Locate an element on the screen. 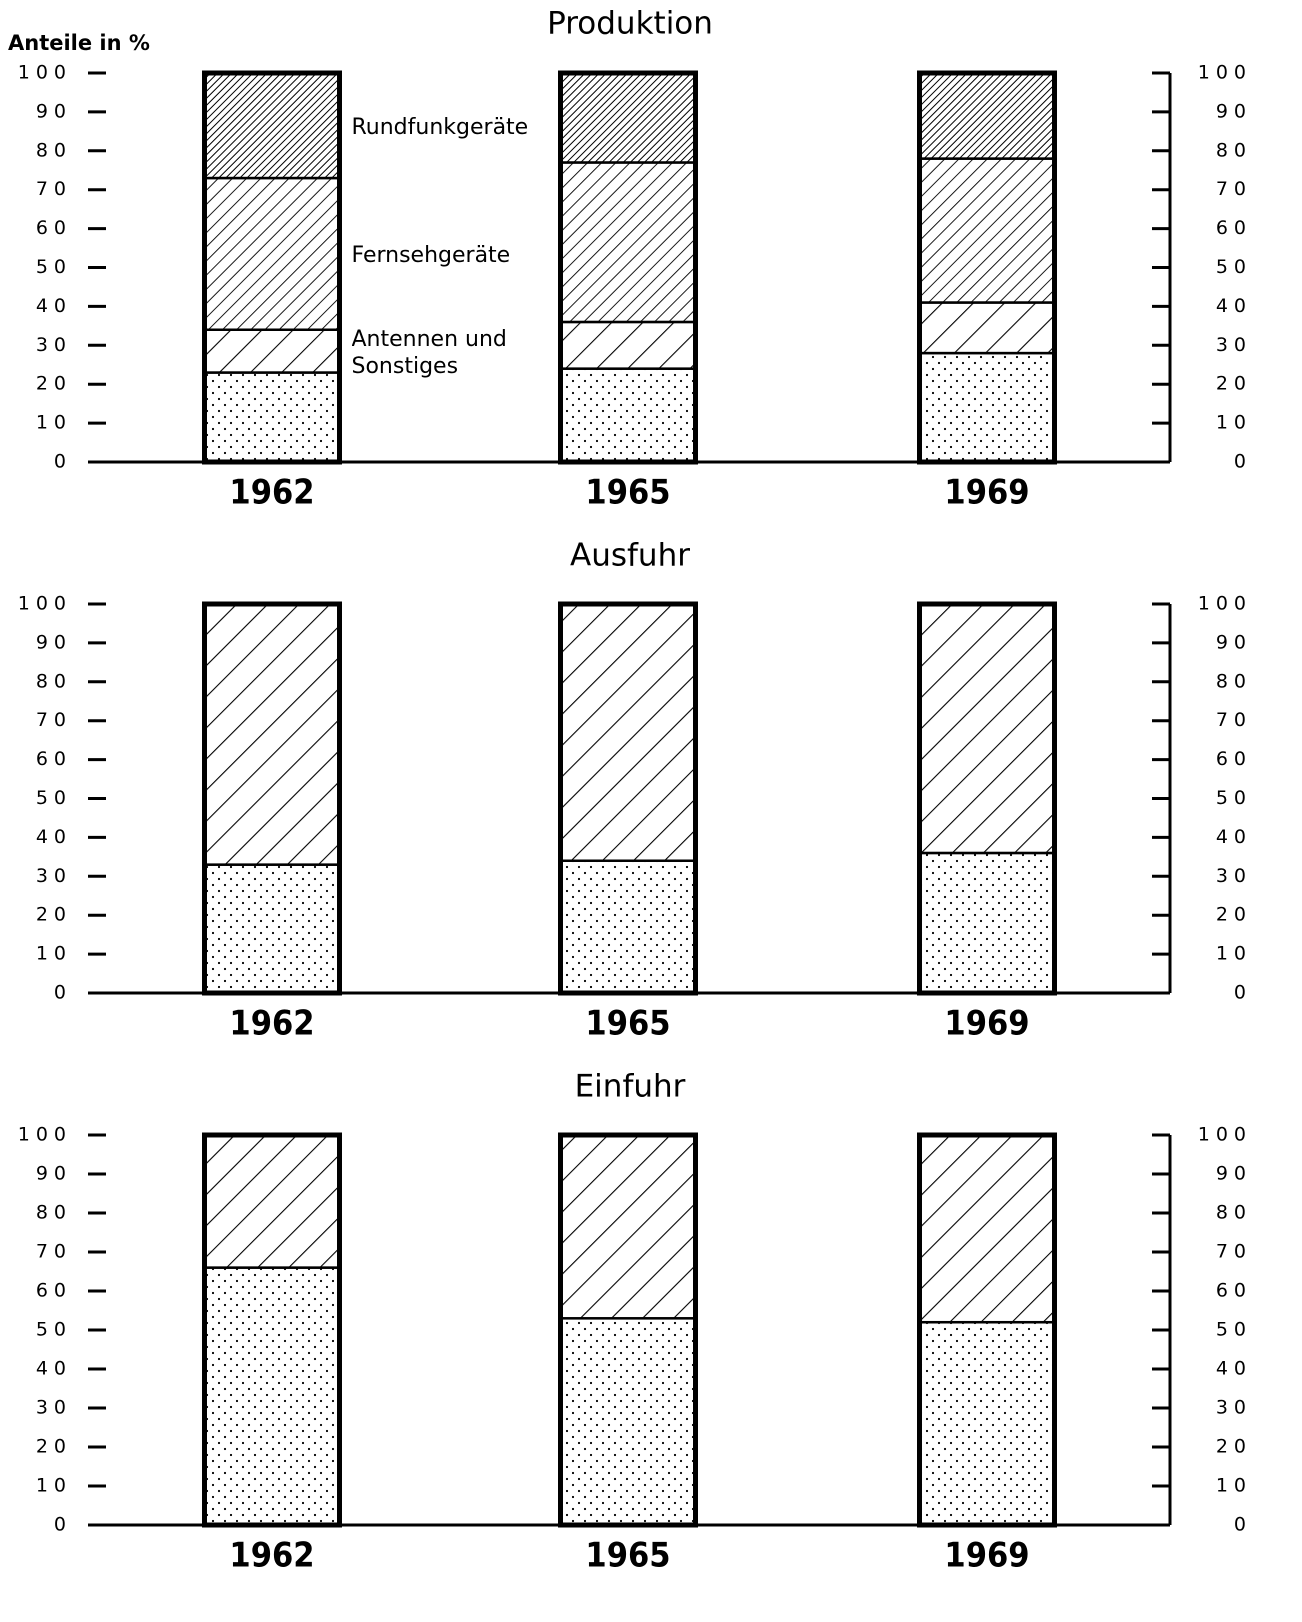  segment-label-box: Fernsehgeräte is located at coordinates (431, 255).